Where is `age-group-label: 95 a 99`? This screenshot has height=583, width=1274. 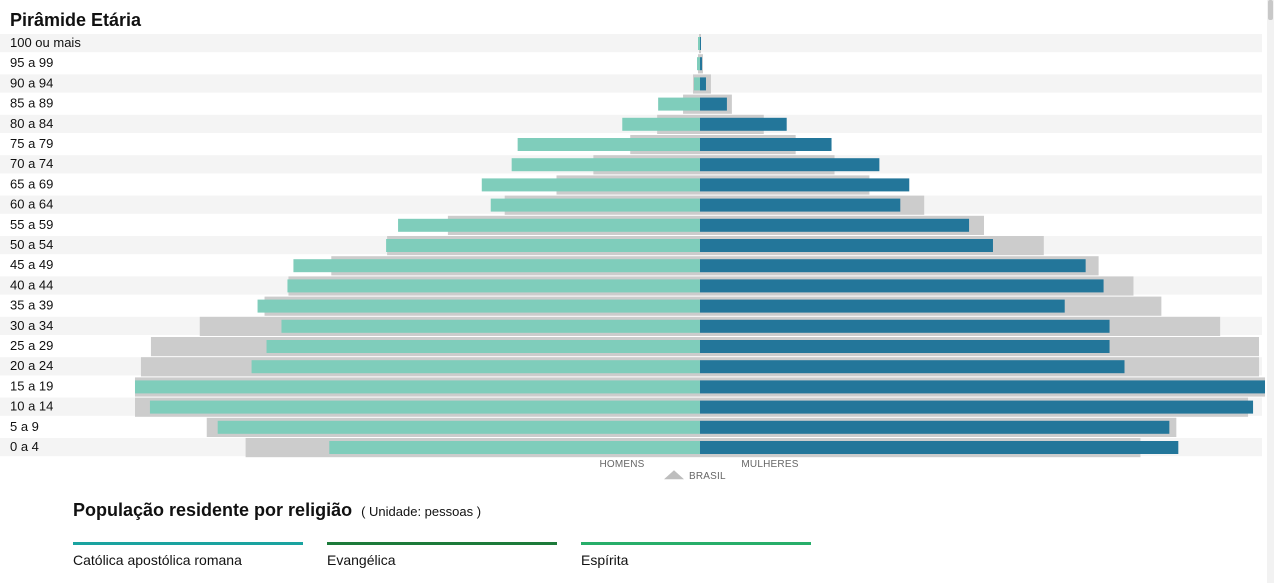
age-group-label: 95 a 99 is located at coordinates (31, 62).